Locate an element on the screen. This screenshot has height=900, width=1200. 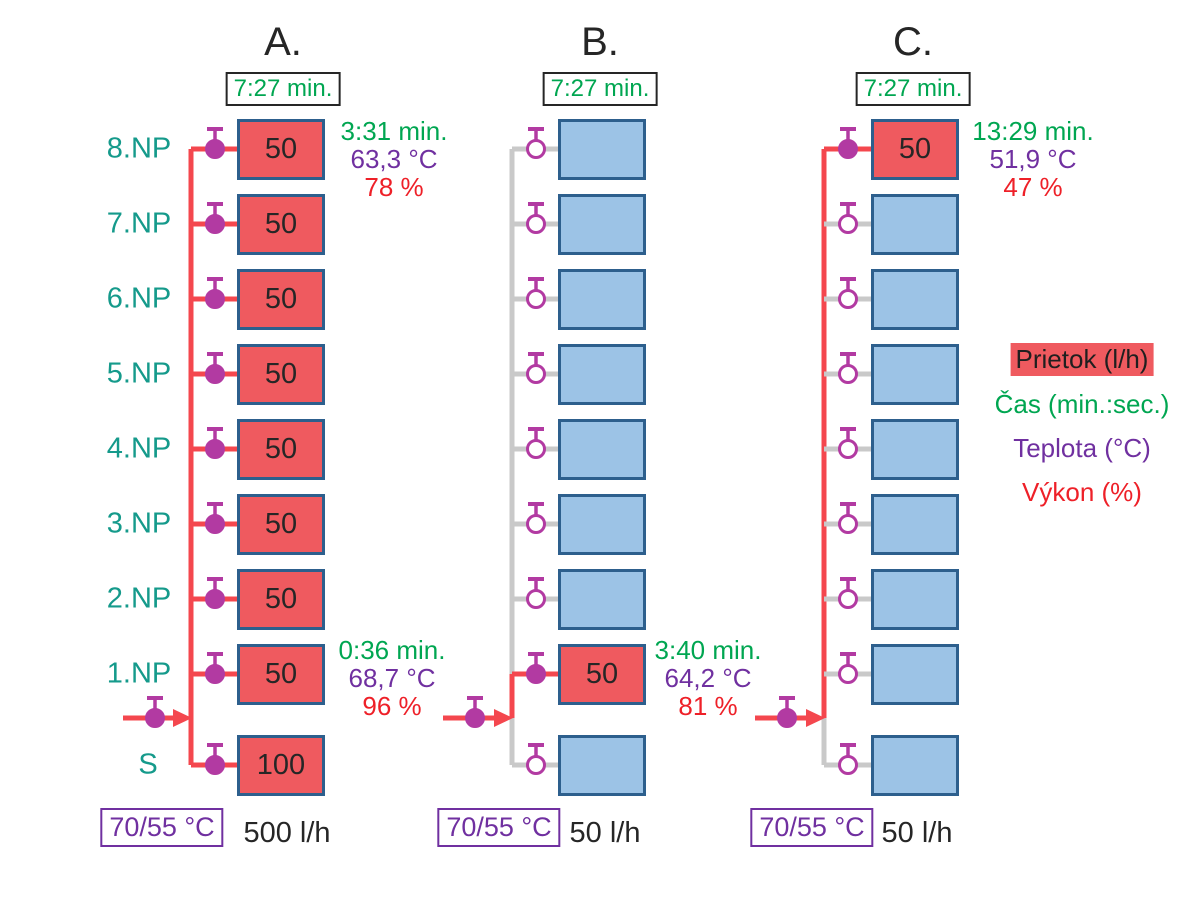
radiator-a-3np: 50 is located at coordinates (281, 524).